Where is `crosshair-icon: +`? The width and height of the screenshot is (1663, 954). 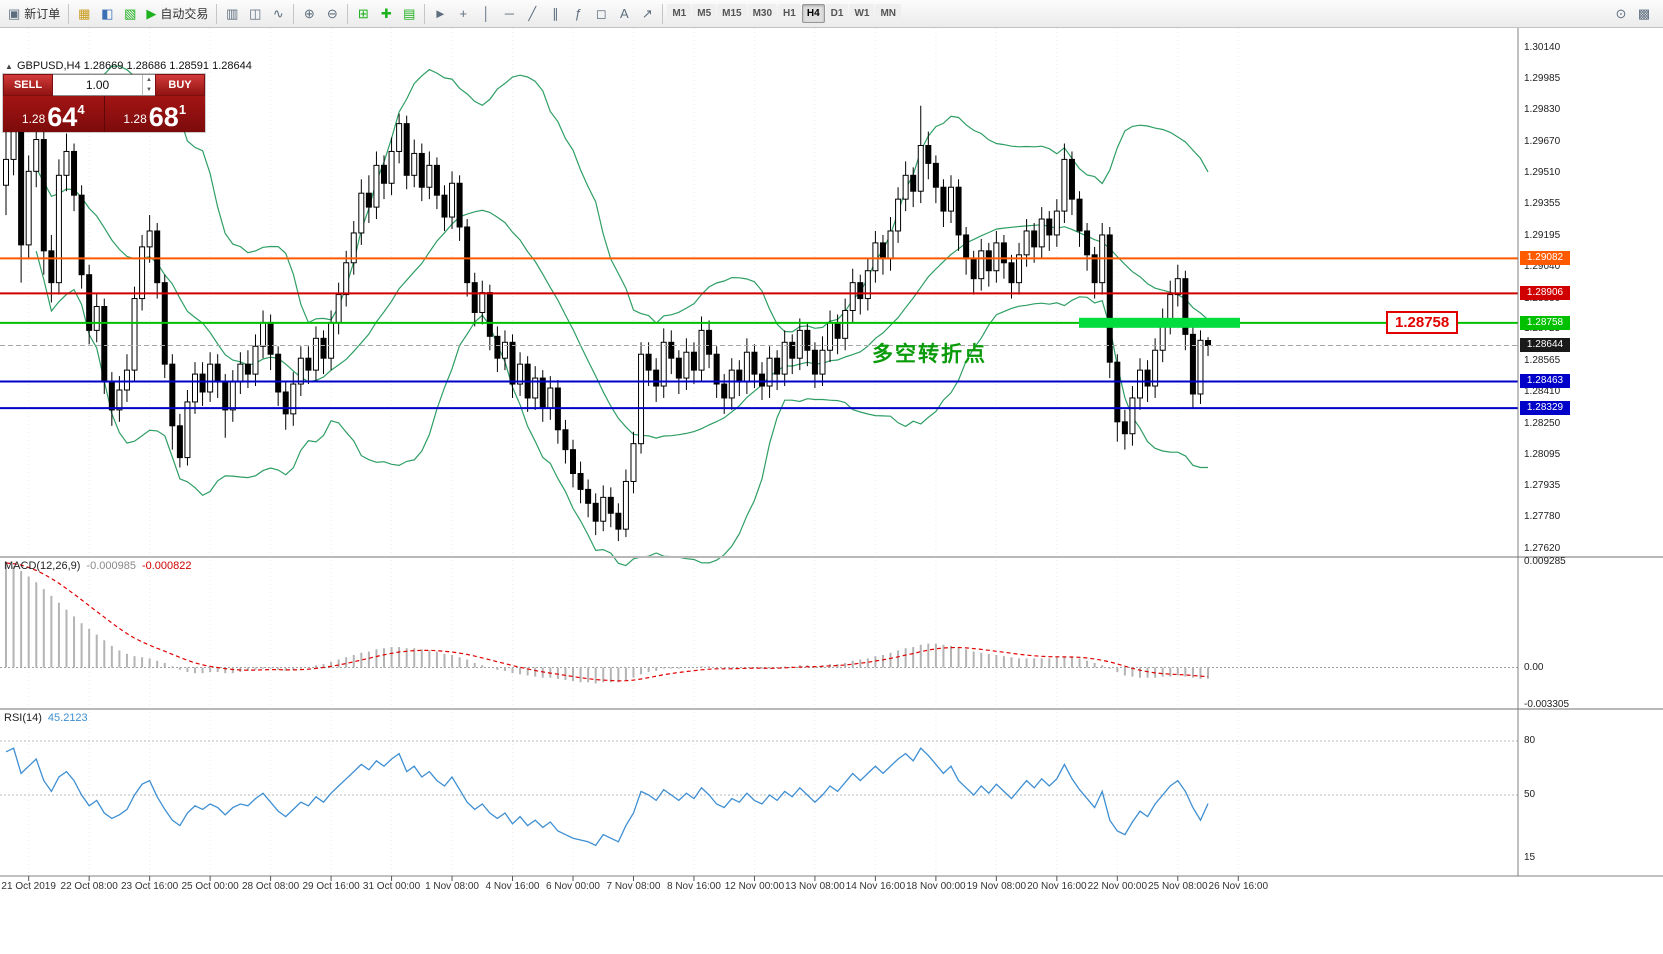 crosshair-icon: + is located at coordinates (463, 13).